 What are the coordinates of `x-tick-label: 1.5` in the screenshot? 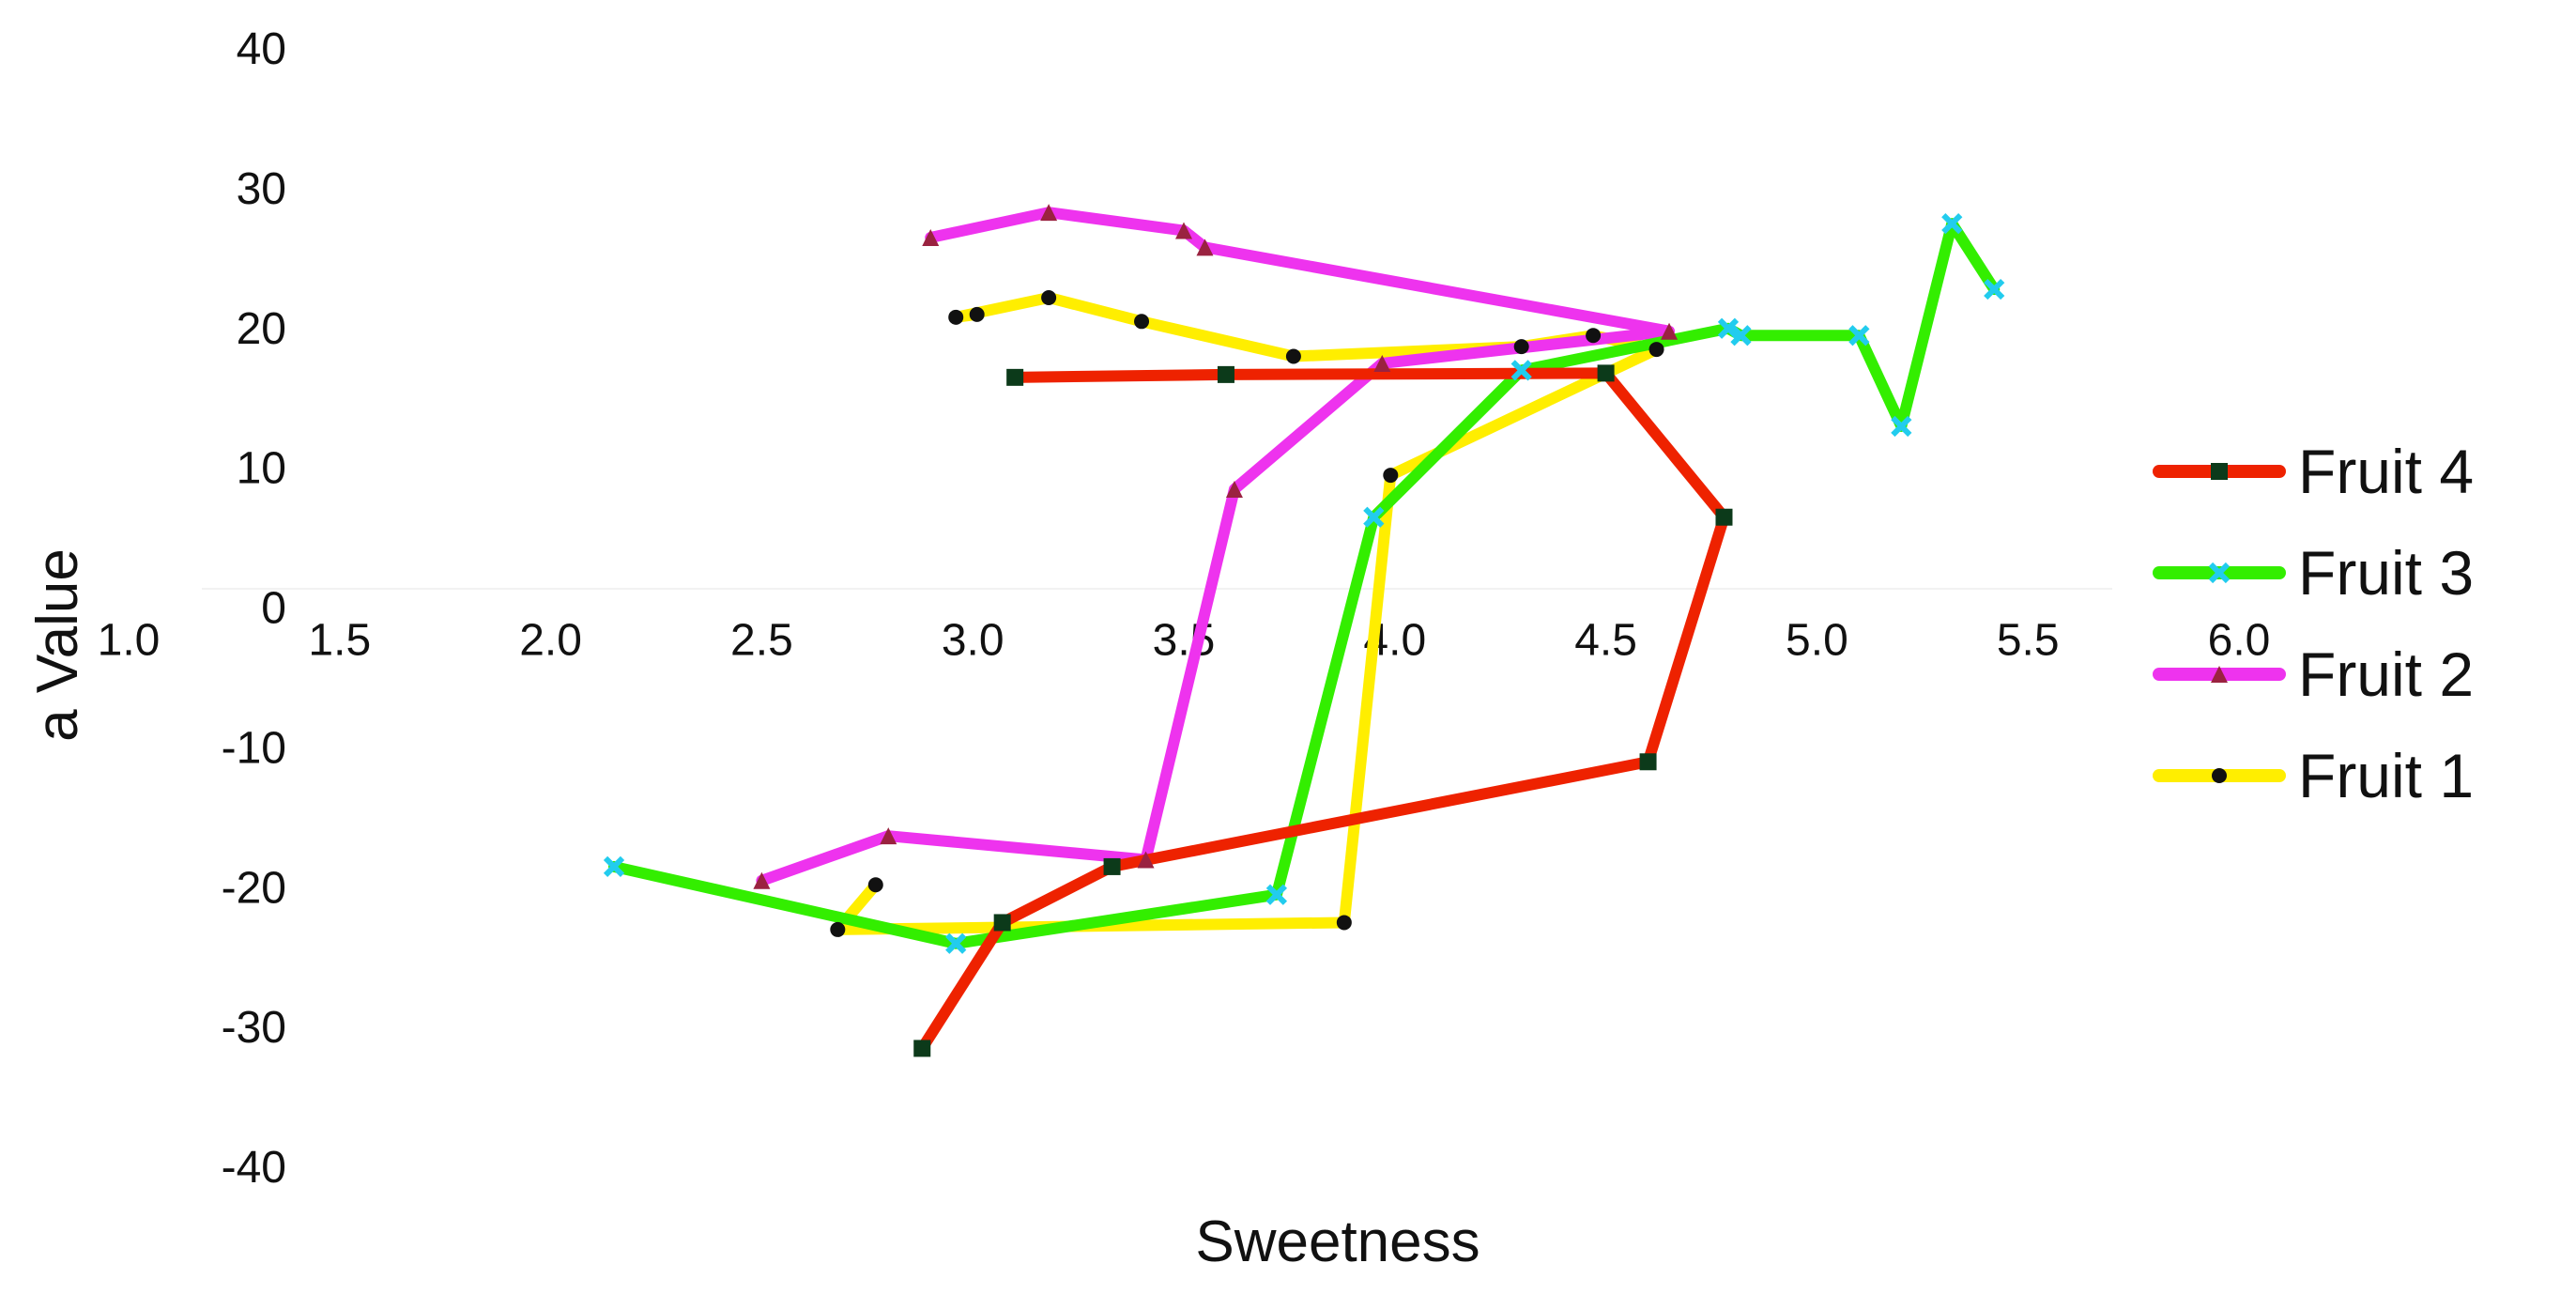 It's located at (340, 641).